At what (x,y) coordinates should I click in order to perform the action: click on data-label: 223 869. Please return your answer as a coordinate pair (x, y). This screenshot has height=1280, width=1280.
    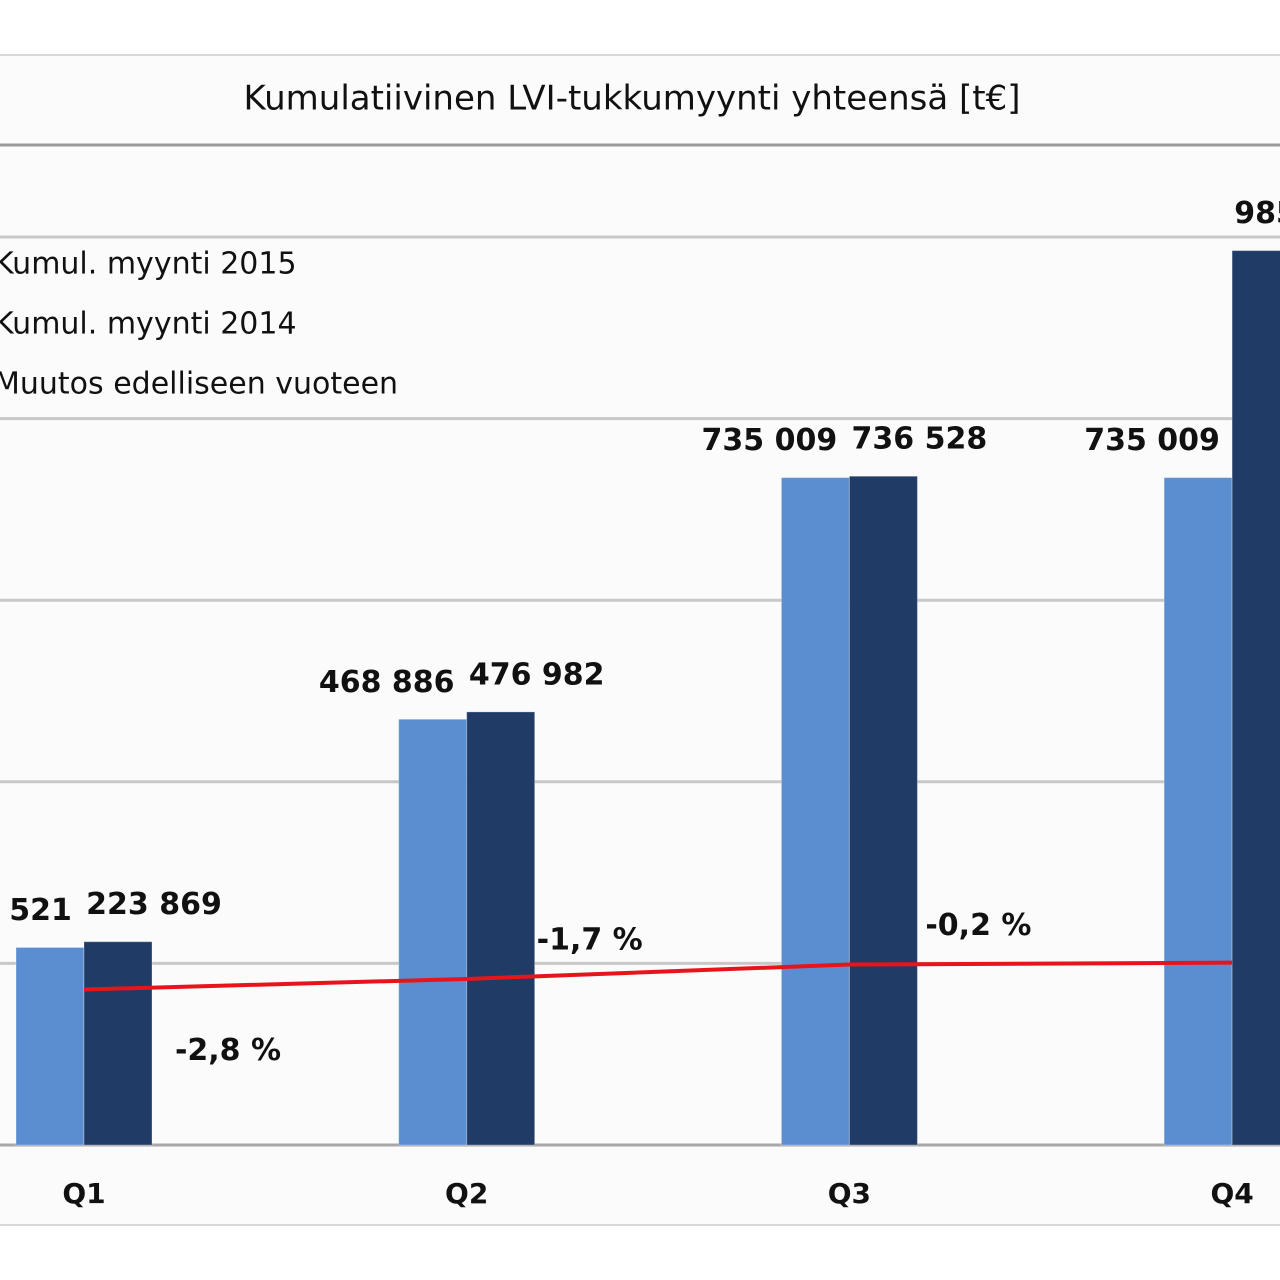
    Looking at the image, I should click on (154, 904).